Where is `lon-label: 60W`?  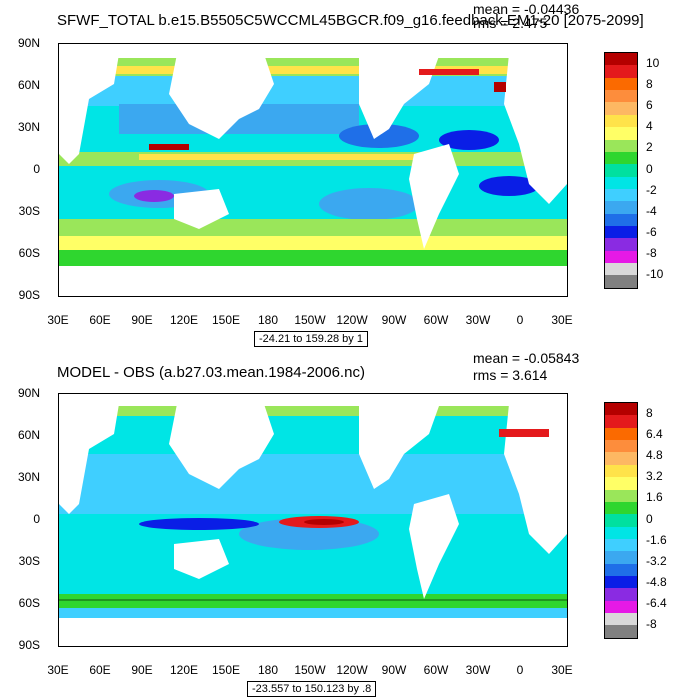 lon-label: 60W is located at coordinates (436, 670).